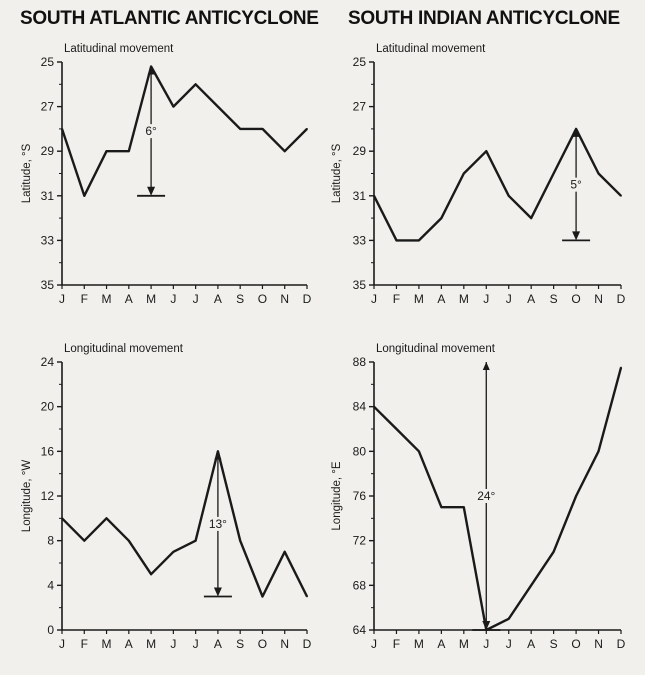 This screenshot has height=675, width=645. I want to click on y-tick-label: 84, so click(360, 407).